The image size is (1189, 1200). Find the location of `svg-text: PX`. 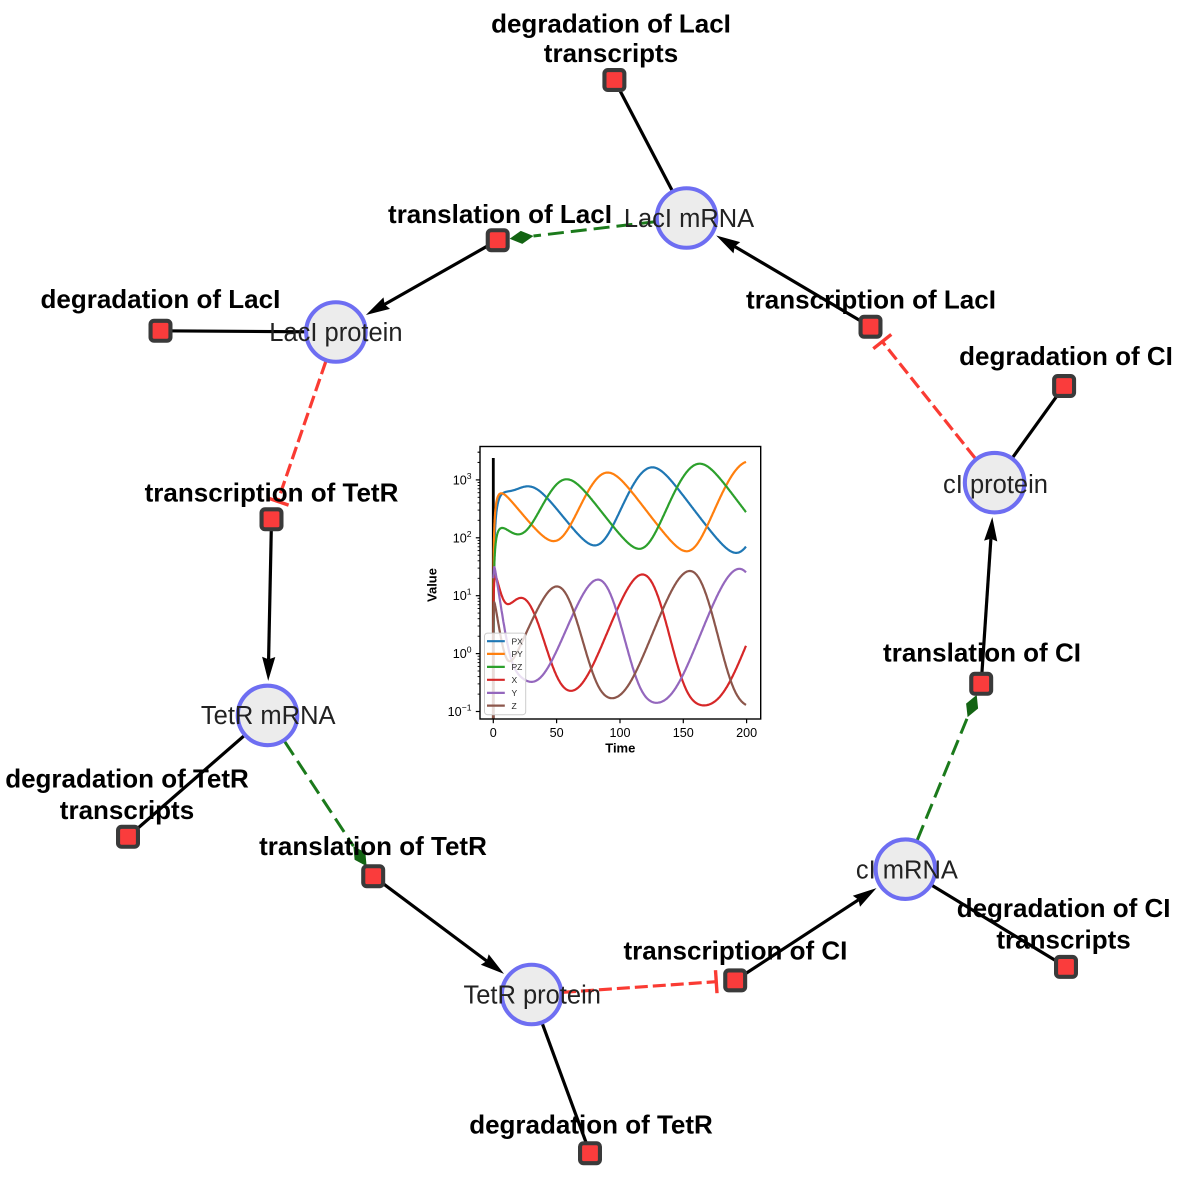

svg-text: PX is located at coordinates (518, 641).